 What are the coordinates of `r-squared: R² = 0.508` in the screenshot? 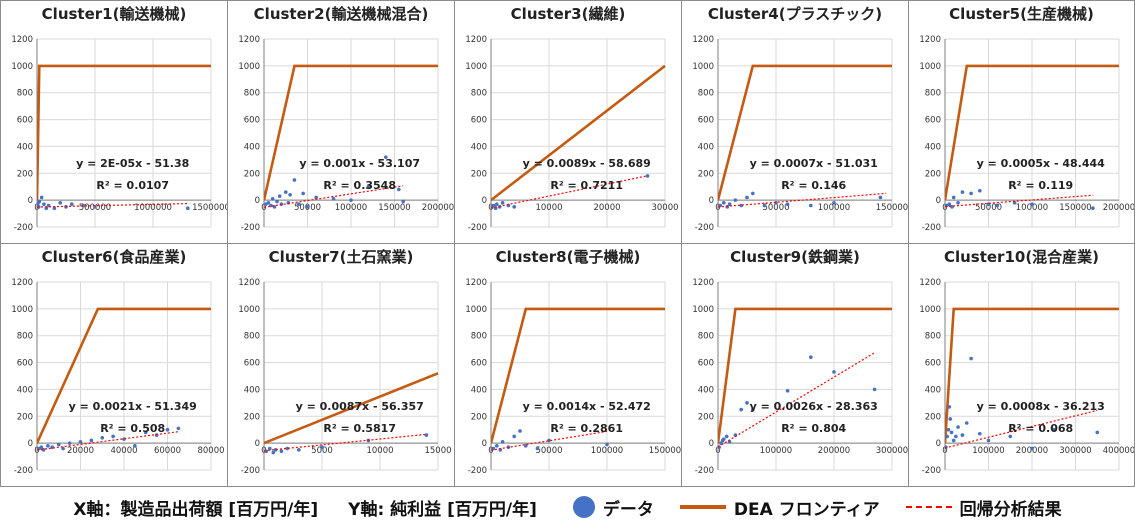 It's located at (132, 428).